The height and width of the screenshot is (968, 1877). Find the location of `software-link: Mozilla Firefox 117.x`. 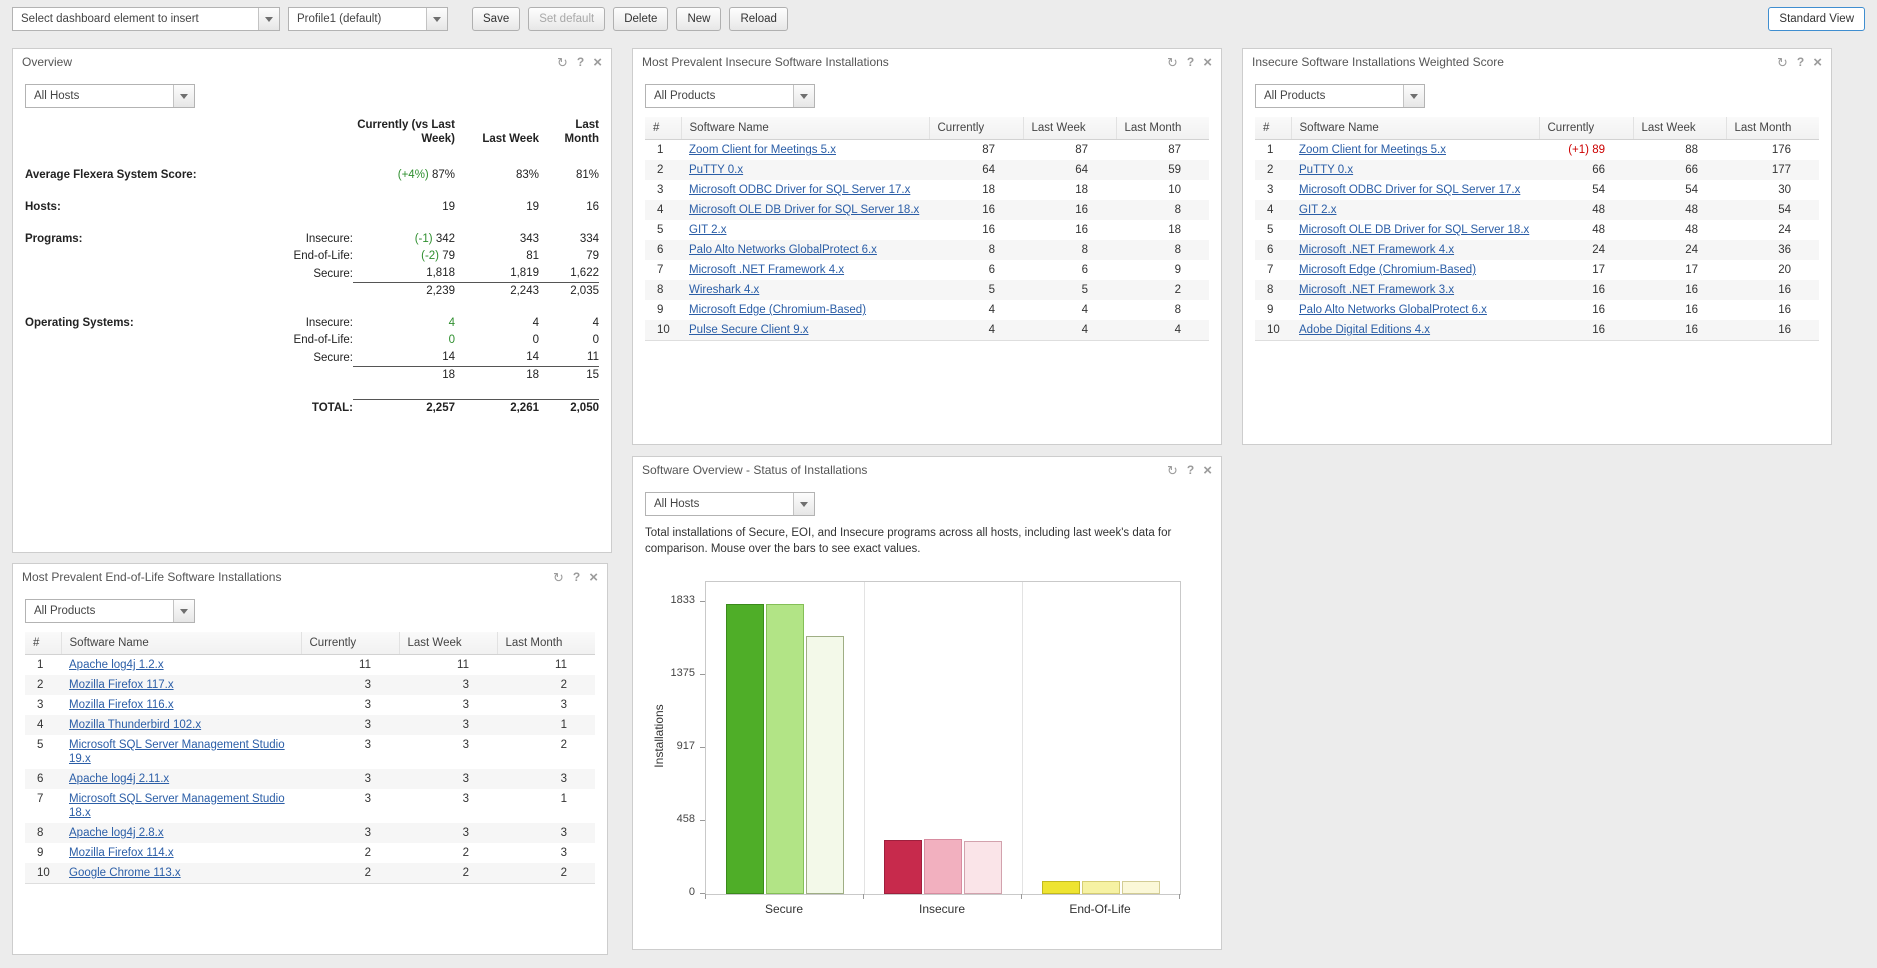

software-link: Mozilla Firefox 117.x is located at coordinates (121, 685).